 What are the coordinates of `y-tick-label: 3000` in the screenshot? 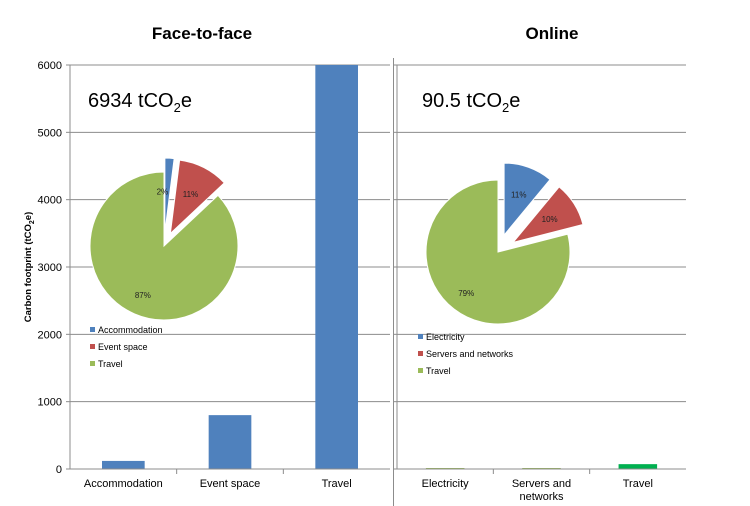 It's located at (50, 268).